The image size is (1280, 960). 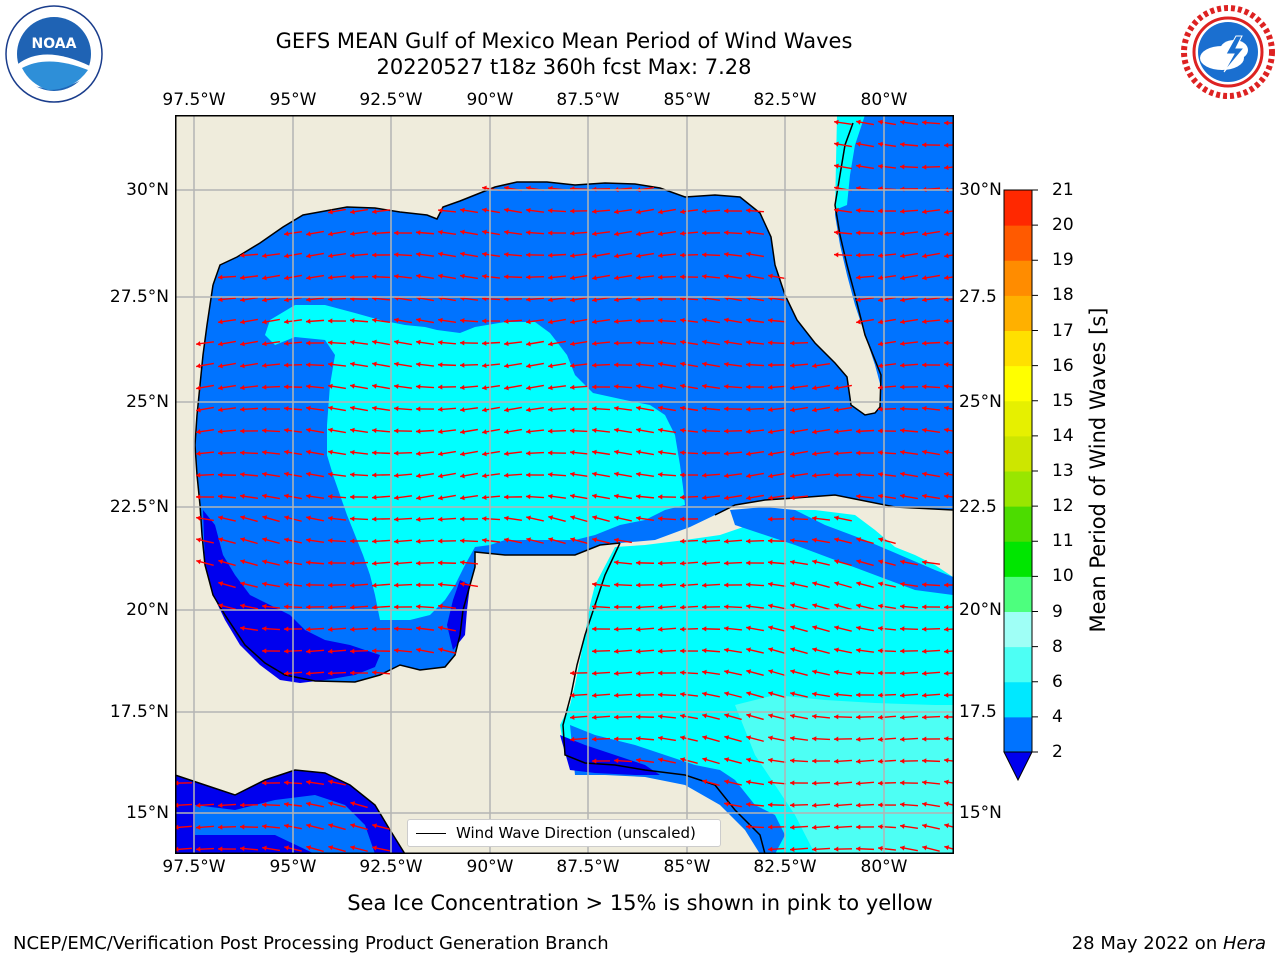 What do you see at coordinates (1063, 260) in the screenshot?
I see `colorbar-tick-label: 19` at bounding box center [1063, 260].